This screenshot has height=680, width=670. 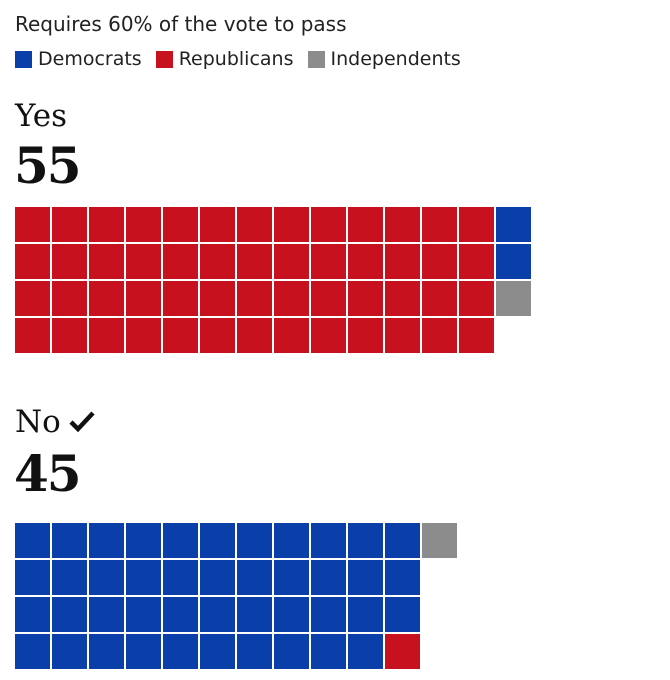 I want to click on legend-label-republicans: Republicans, so click(x=236, y=59).